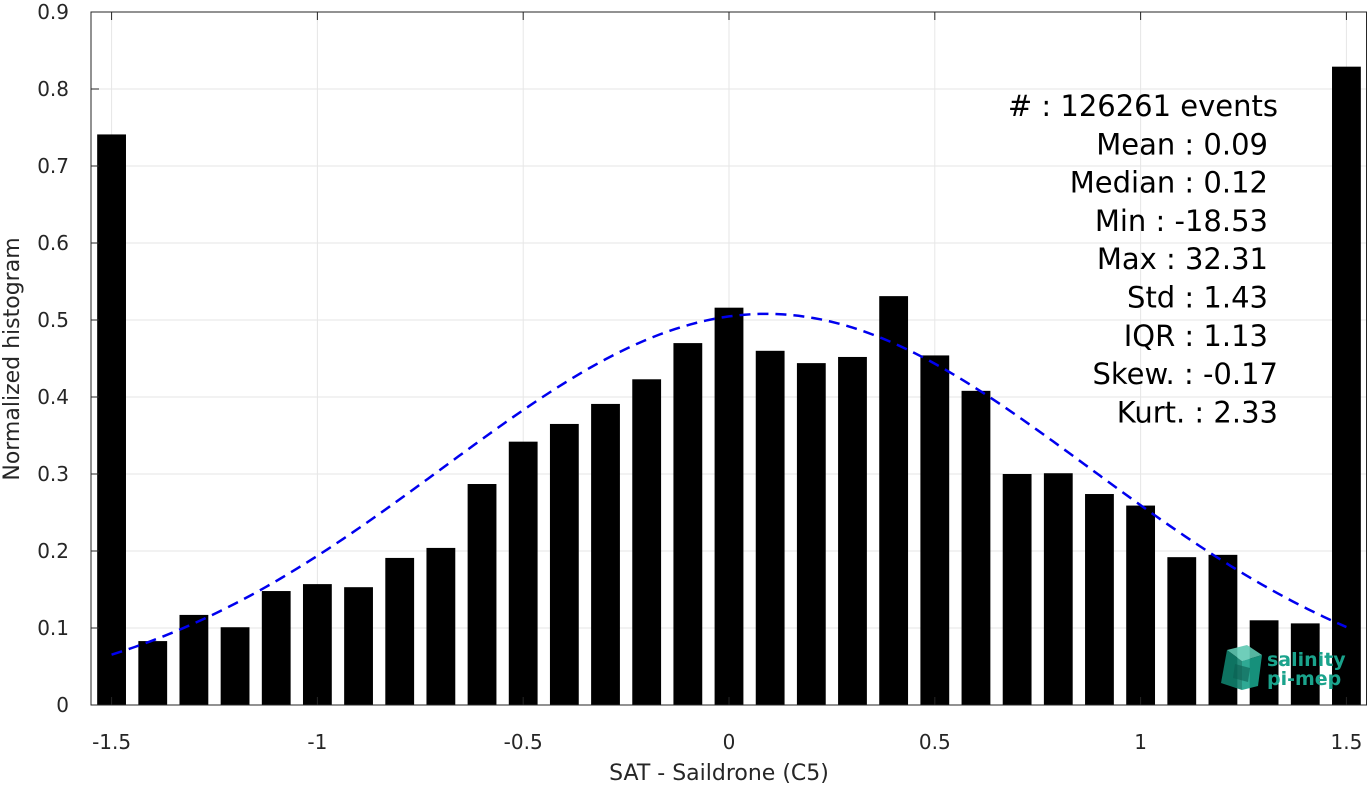 The image size is (1367, 789). Describe the element at coordinates (53, 397) in the screenshot. I see `y-tick-label: 0.4` at that location.